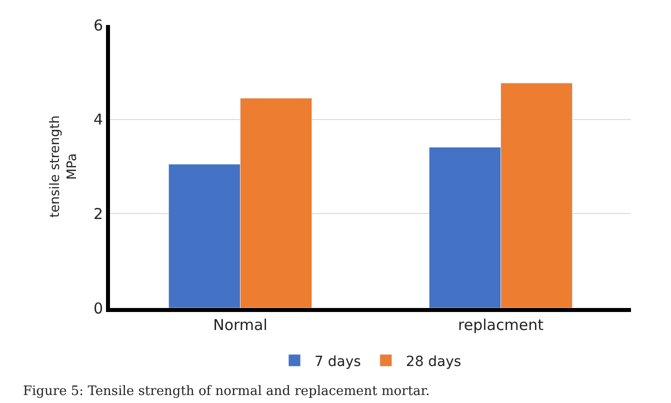 The width and height of the screenshot is (671, 403). I want to click on x-tick-label: Normal, so click(240, 325).